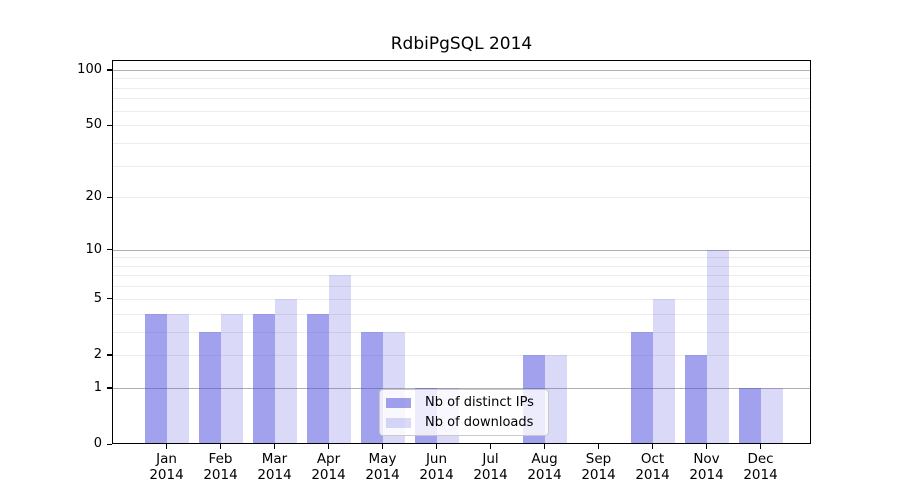 This screenshot has width=900, height=500. I want to click on x-tick-oct, so click(652, 446).